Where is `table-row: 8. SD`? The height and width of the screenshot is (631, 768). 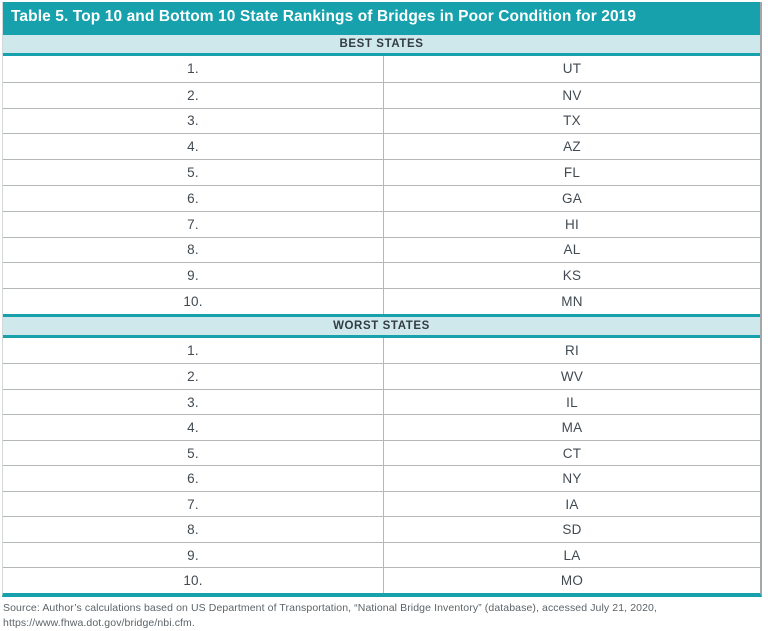 table-row: 8. SD is located at coordinates (381, 529).